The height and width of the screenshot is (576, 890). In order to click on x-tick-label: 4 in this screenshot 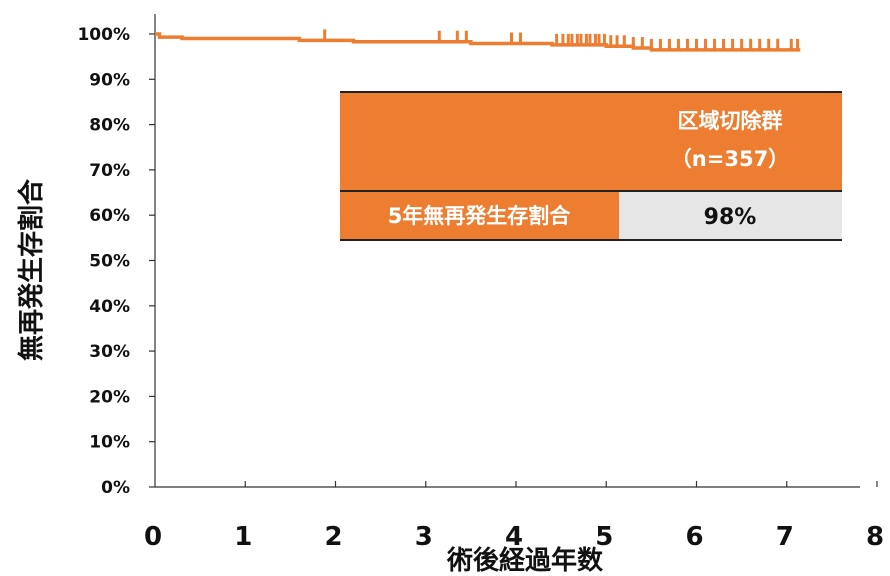, I will do `click(514, 537)`.